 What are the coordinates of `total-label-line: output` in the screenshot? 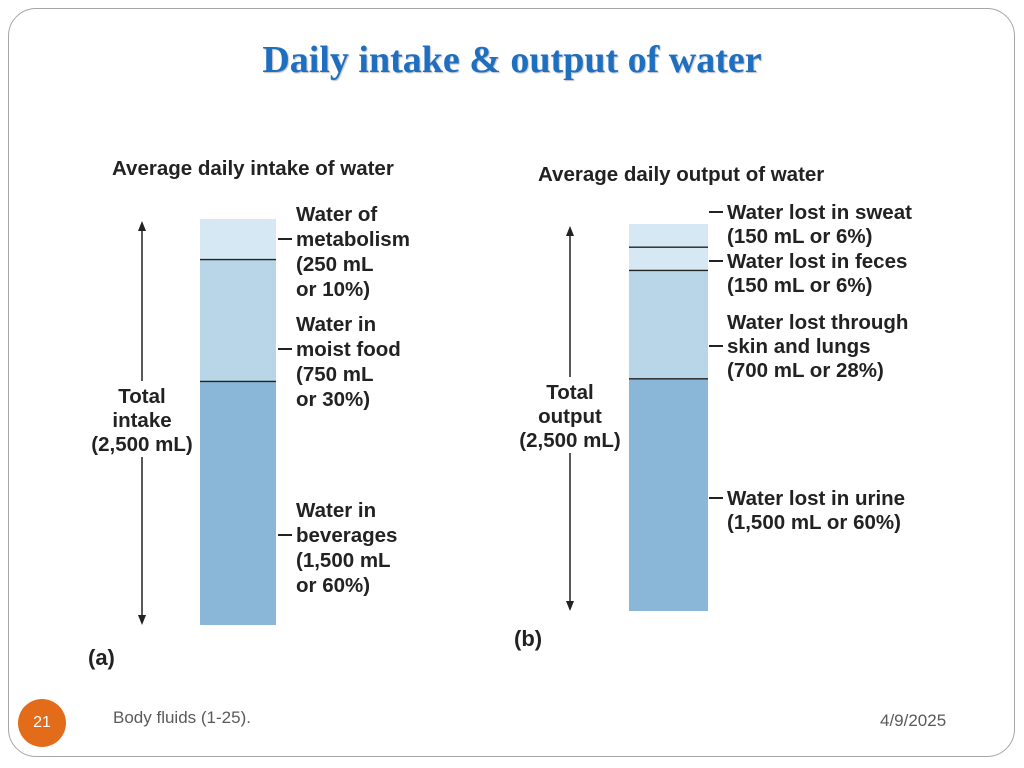 It's located at (570, 416).